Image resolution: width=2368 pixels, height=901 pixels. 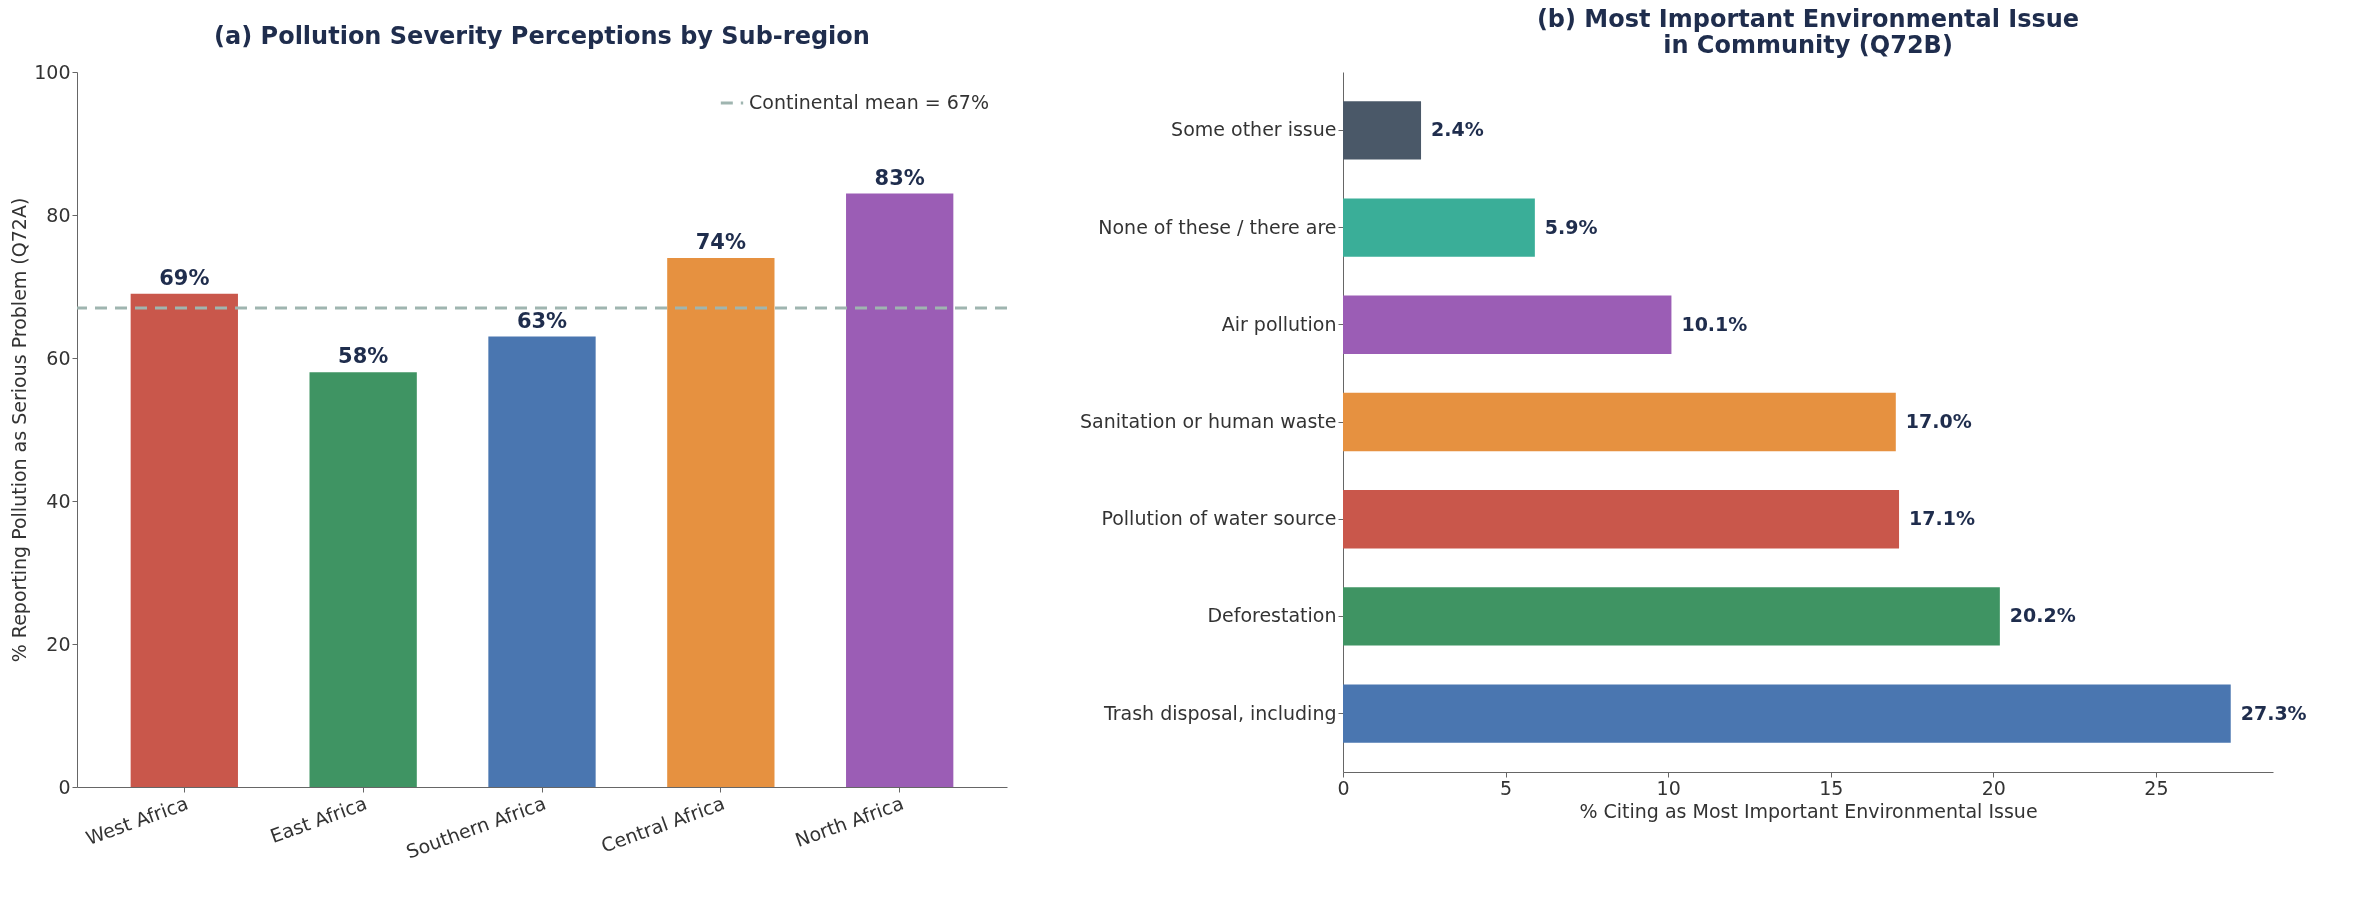 I want to click on x-tick-label: 15, so click(x=1831, y=787).